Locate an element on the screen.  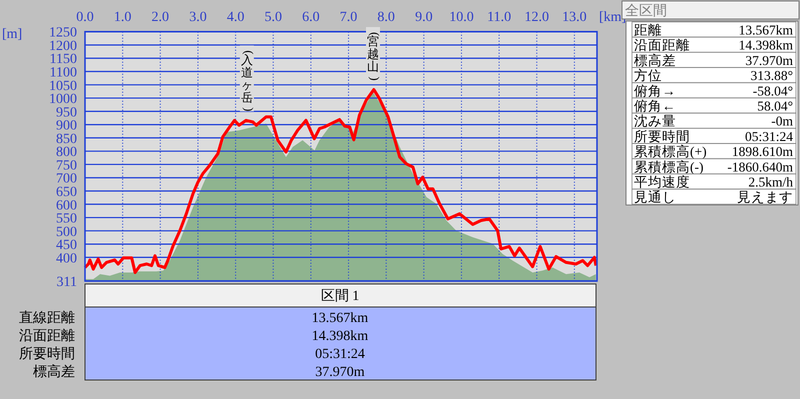
y-tick-label: 400 is located at coordinates (66, 258).